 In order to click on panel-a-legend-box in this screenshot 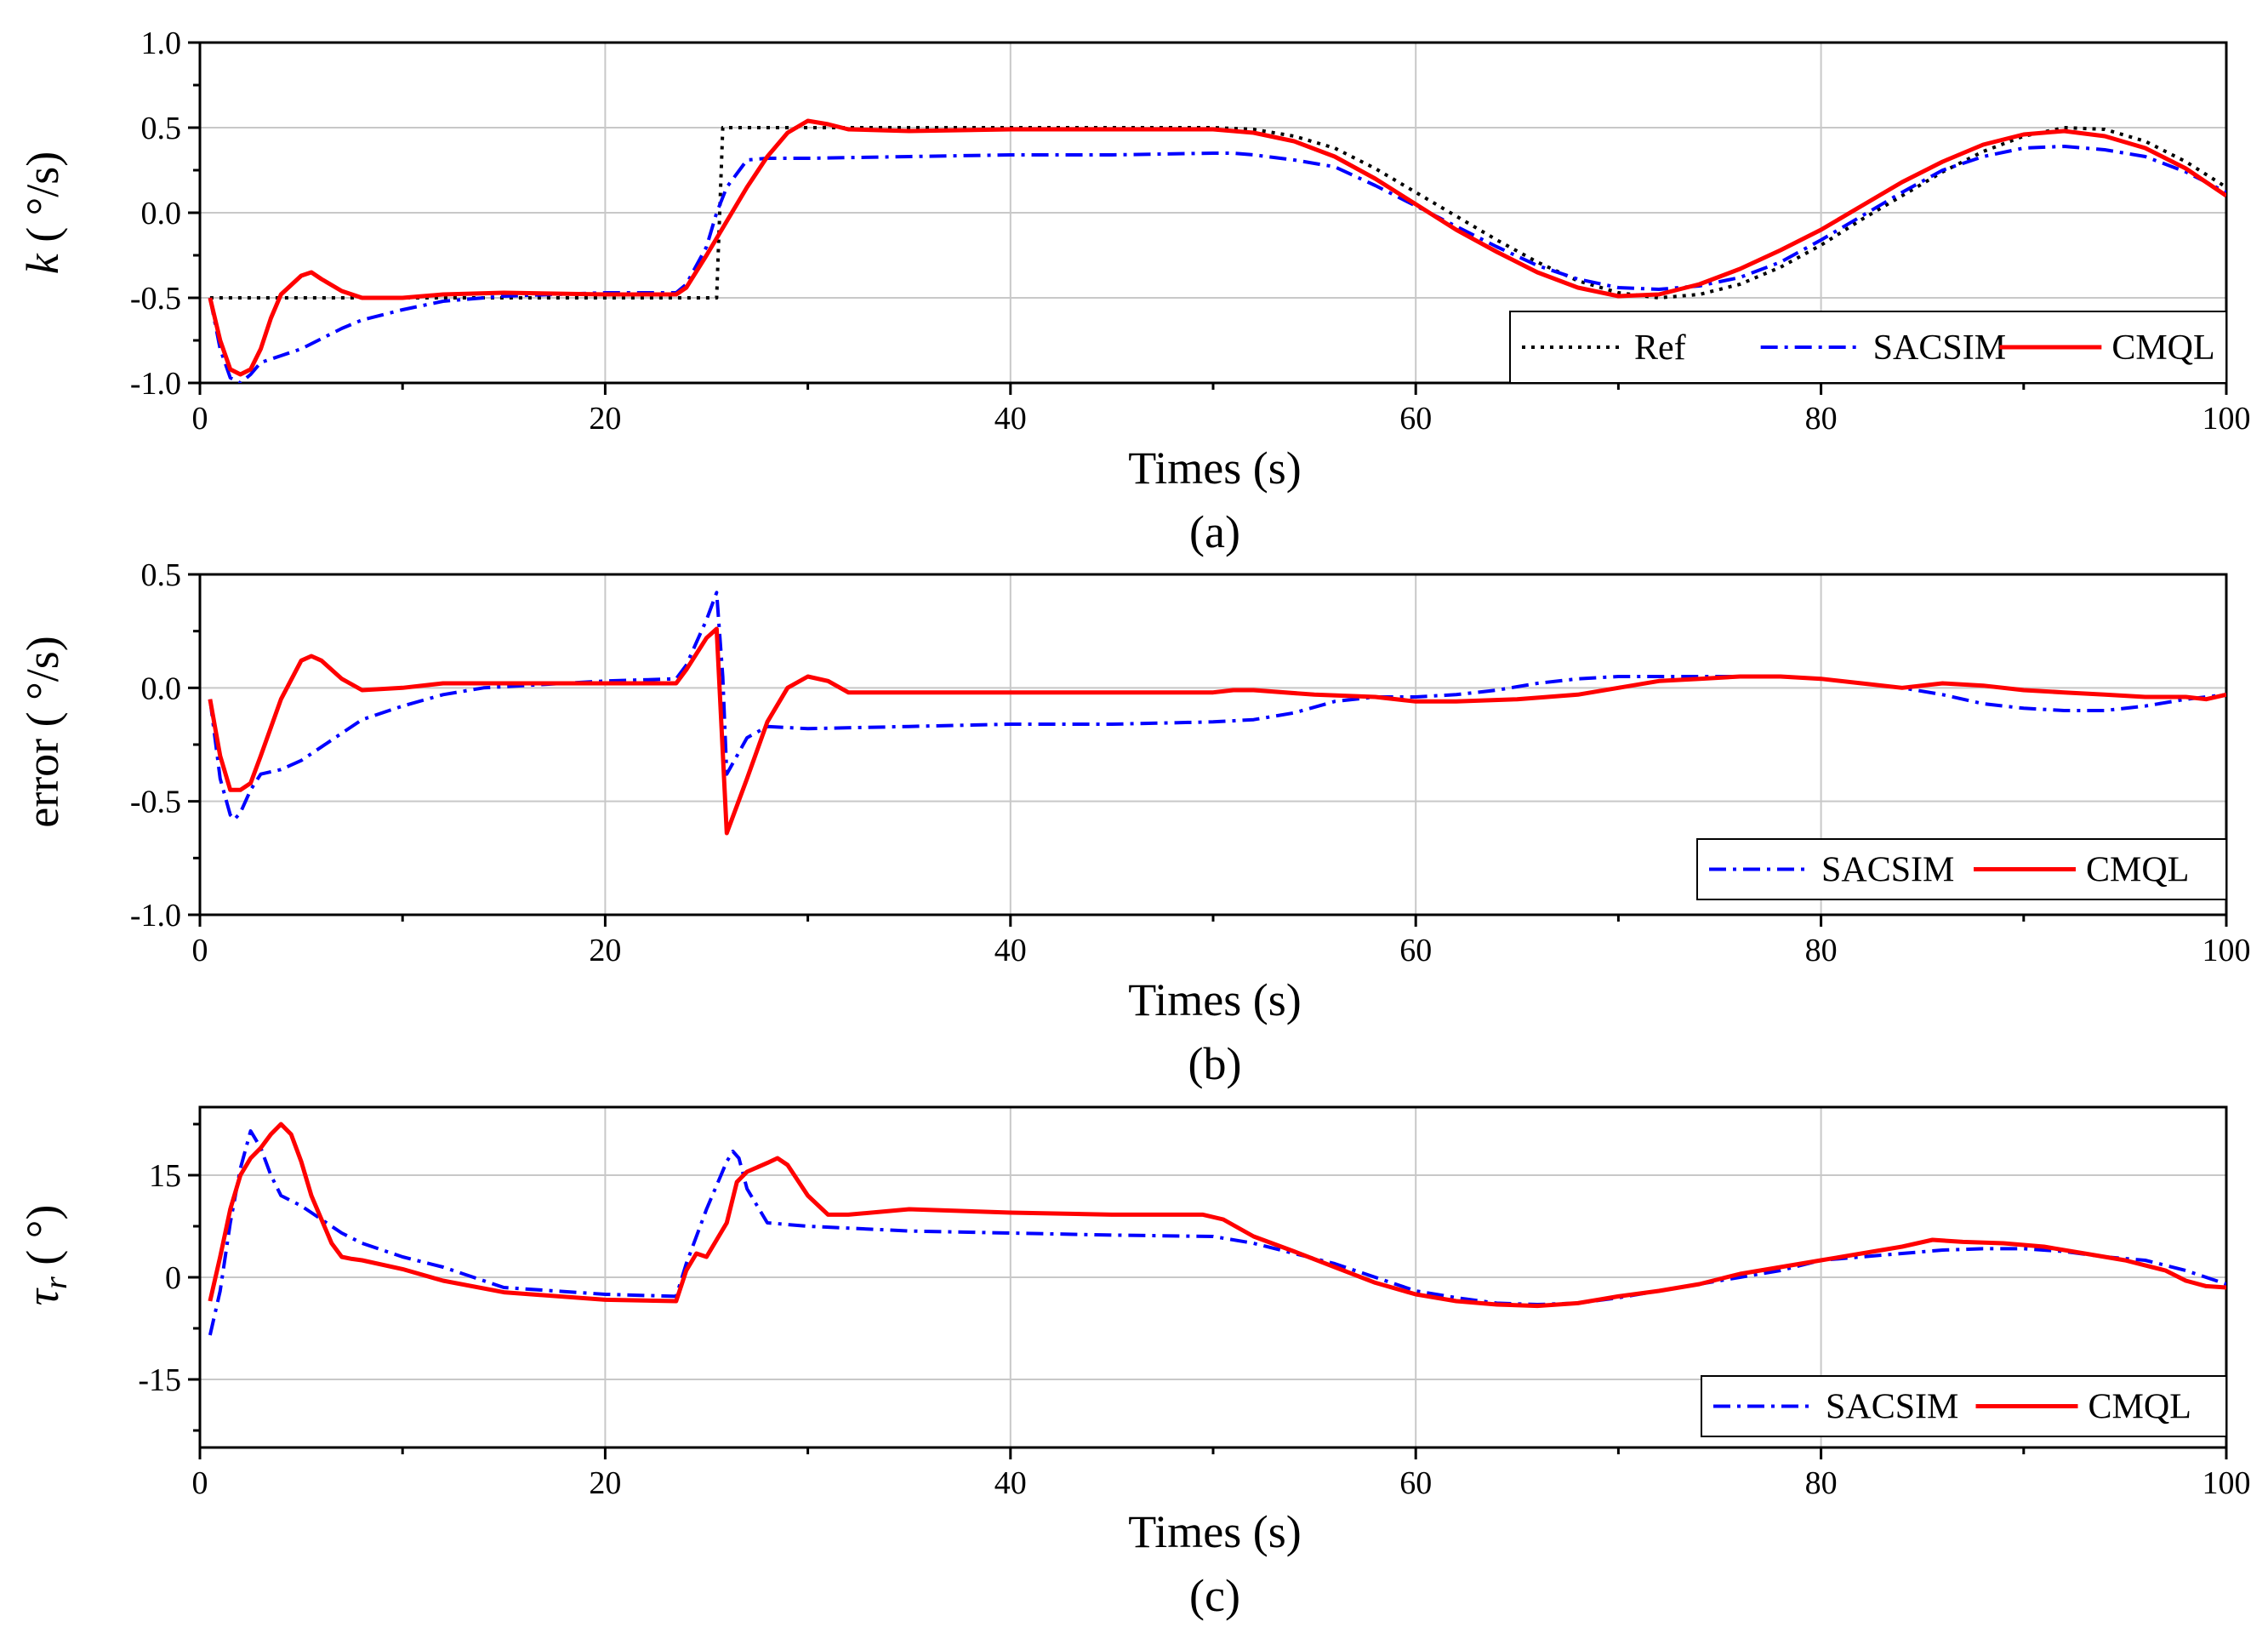, I will do `click(1868, 347)`.